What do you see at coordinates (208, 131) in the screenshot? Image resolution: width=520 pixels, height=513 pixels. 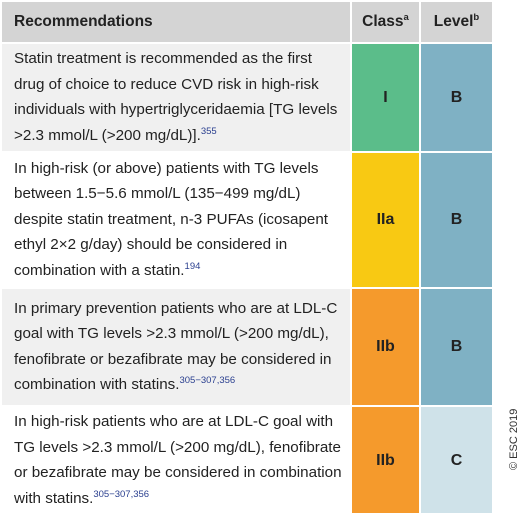 I see `reference: 355` at bounding box center [208, 131].